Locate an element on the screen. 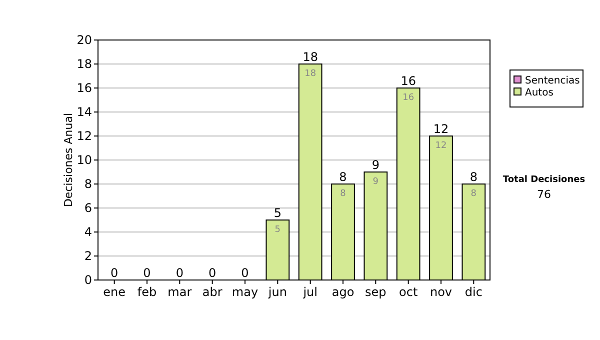  y-tick-label: 14 is located at coordinates (84, 112).